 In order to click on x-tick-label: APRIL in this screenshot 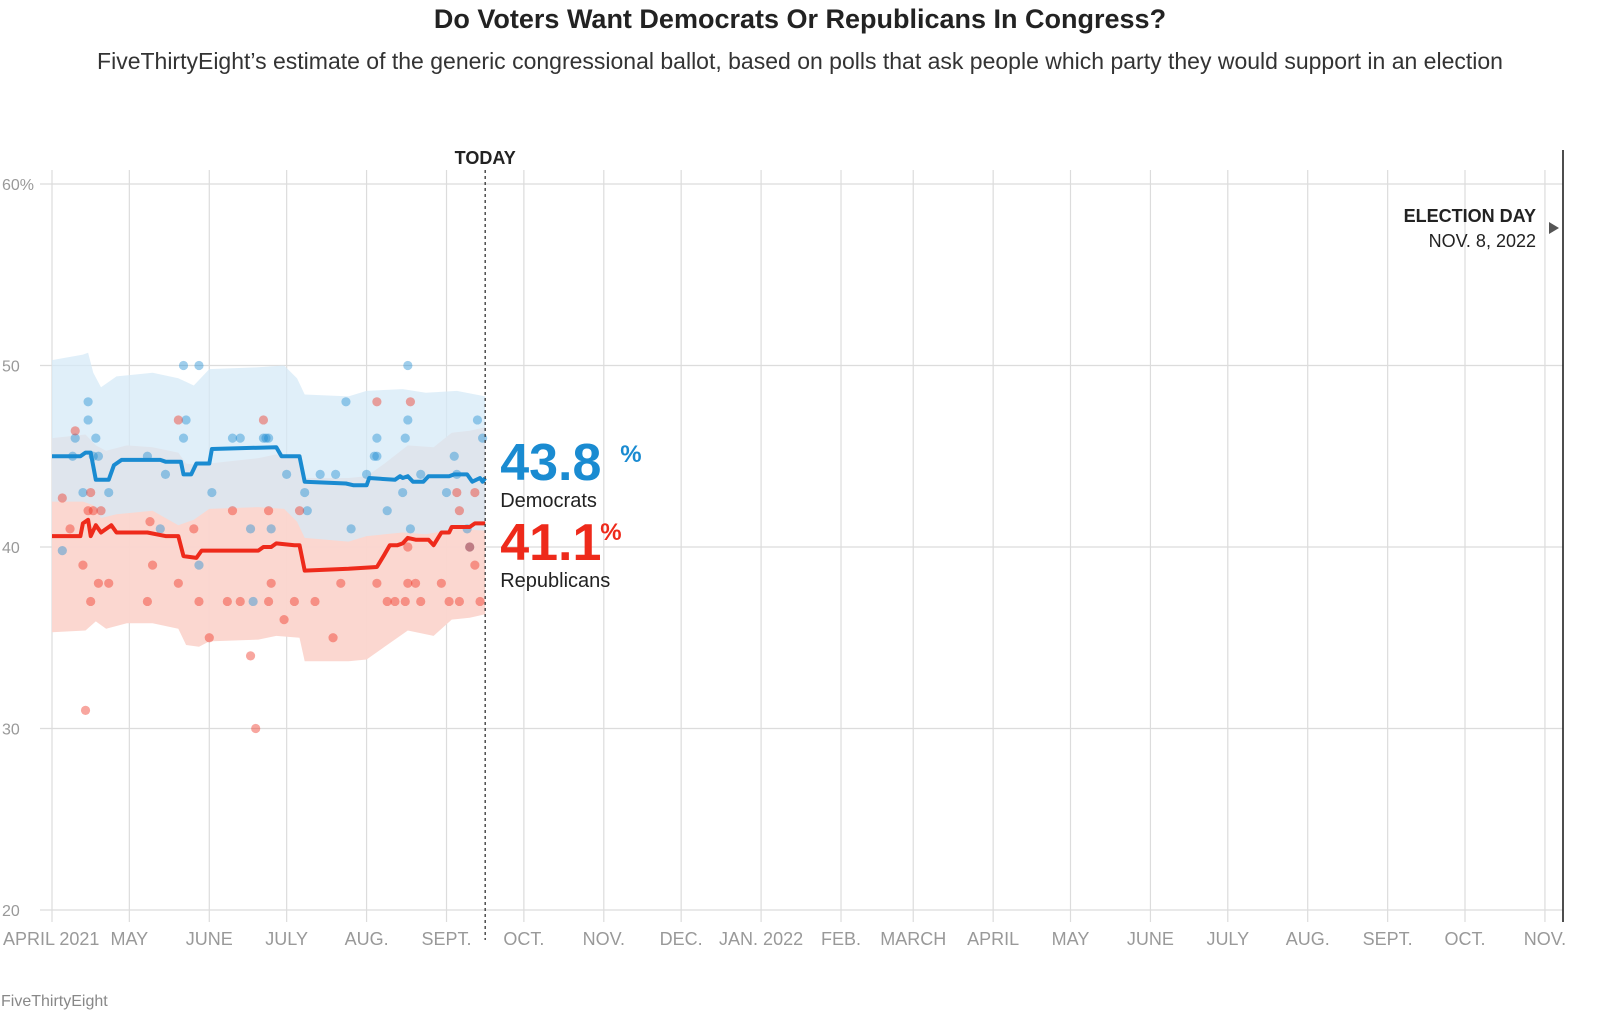, I will do `click(993, 939)`.